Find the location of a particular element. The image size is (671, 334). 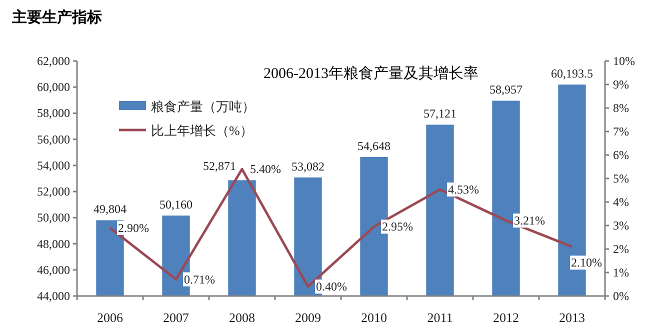

data-label: 58,957 is located at coordinates (506, 89).